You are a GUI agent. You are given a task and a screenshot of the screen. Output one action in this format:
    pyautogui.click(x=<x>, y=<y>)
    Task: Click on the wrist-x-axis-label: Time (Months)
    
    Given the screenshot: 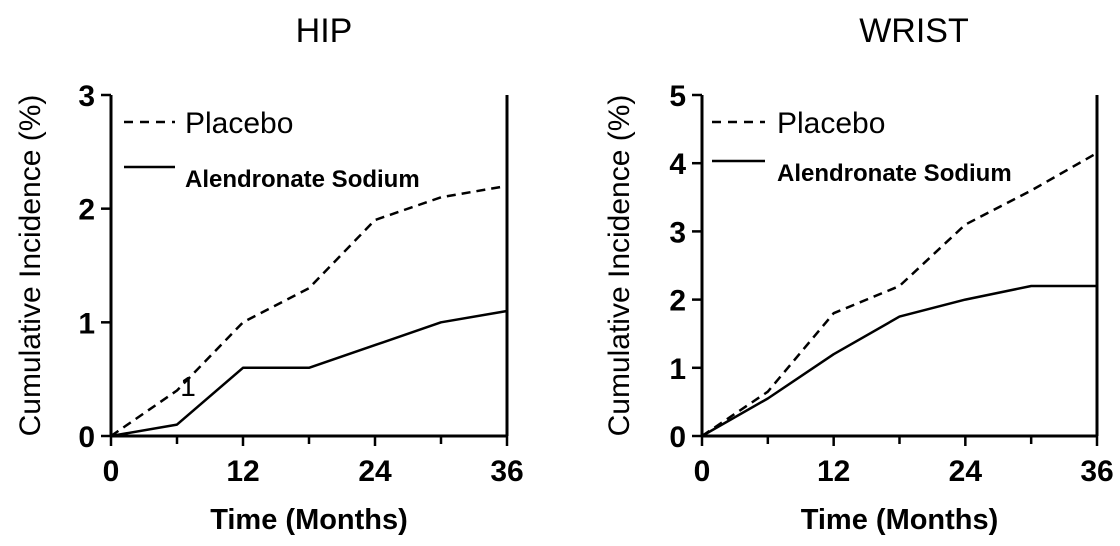 What is the action you would take?
    pyautogui.click(x=900, y=520)
    